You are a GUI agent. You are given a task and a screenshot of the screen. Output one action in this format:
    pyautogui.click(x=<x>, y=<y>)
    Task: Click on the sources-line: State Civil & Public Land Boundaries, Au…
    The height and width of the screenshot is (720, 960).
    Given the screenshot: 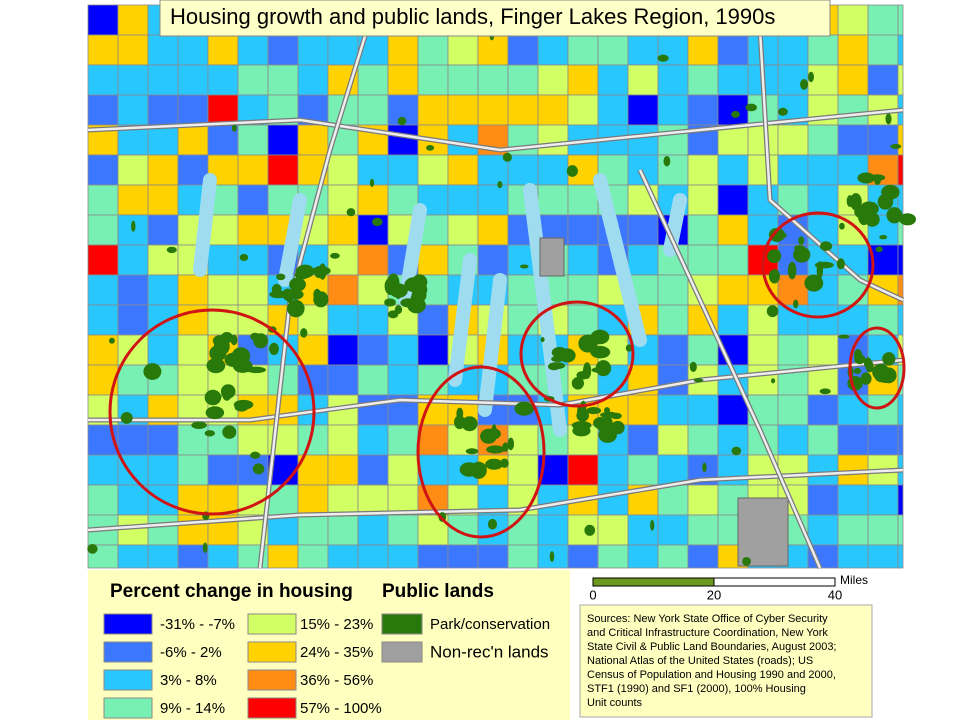 What is the action you would take?
    pyautogui.click(x=712, y=647)
    